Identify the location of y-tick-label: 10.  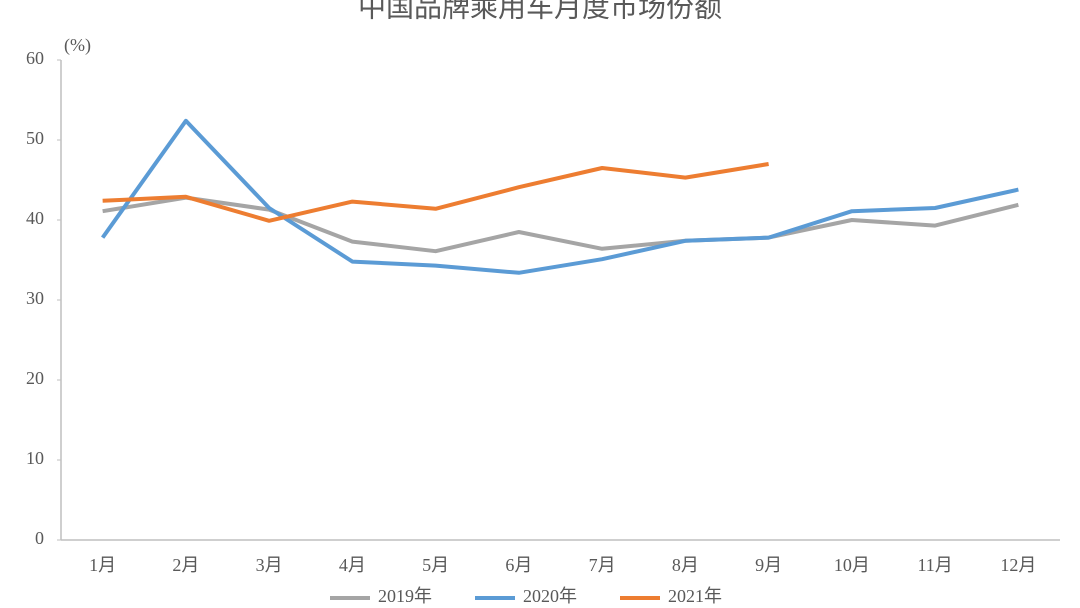
(35, 458).